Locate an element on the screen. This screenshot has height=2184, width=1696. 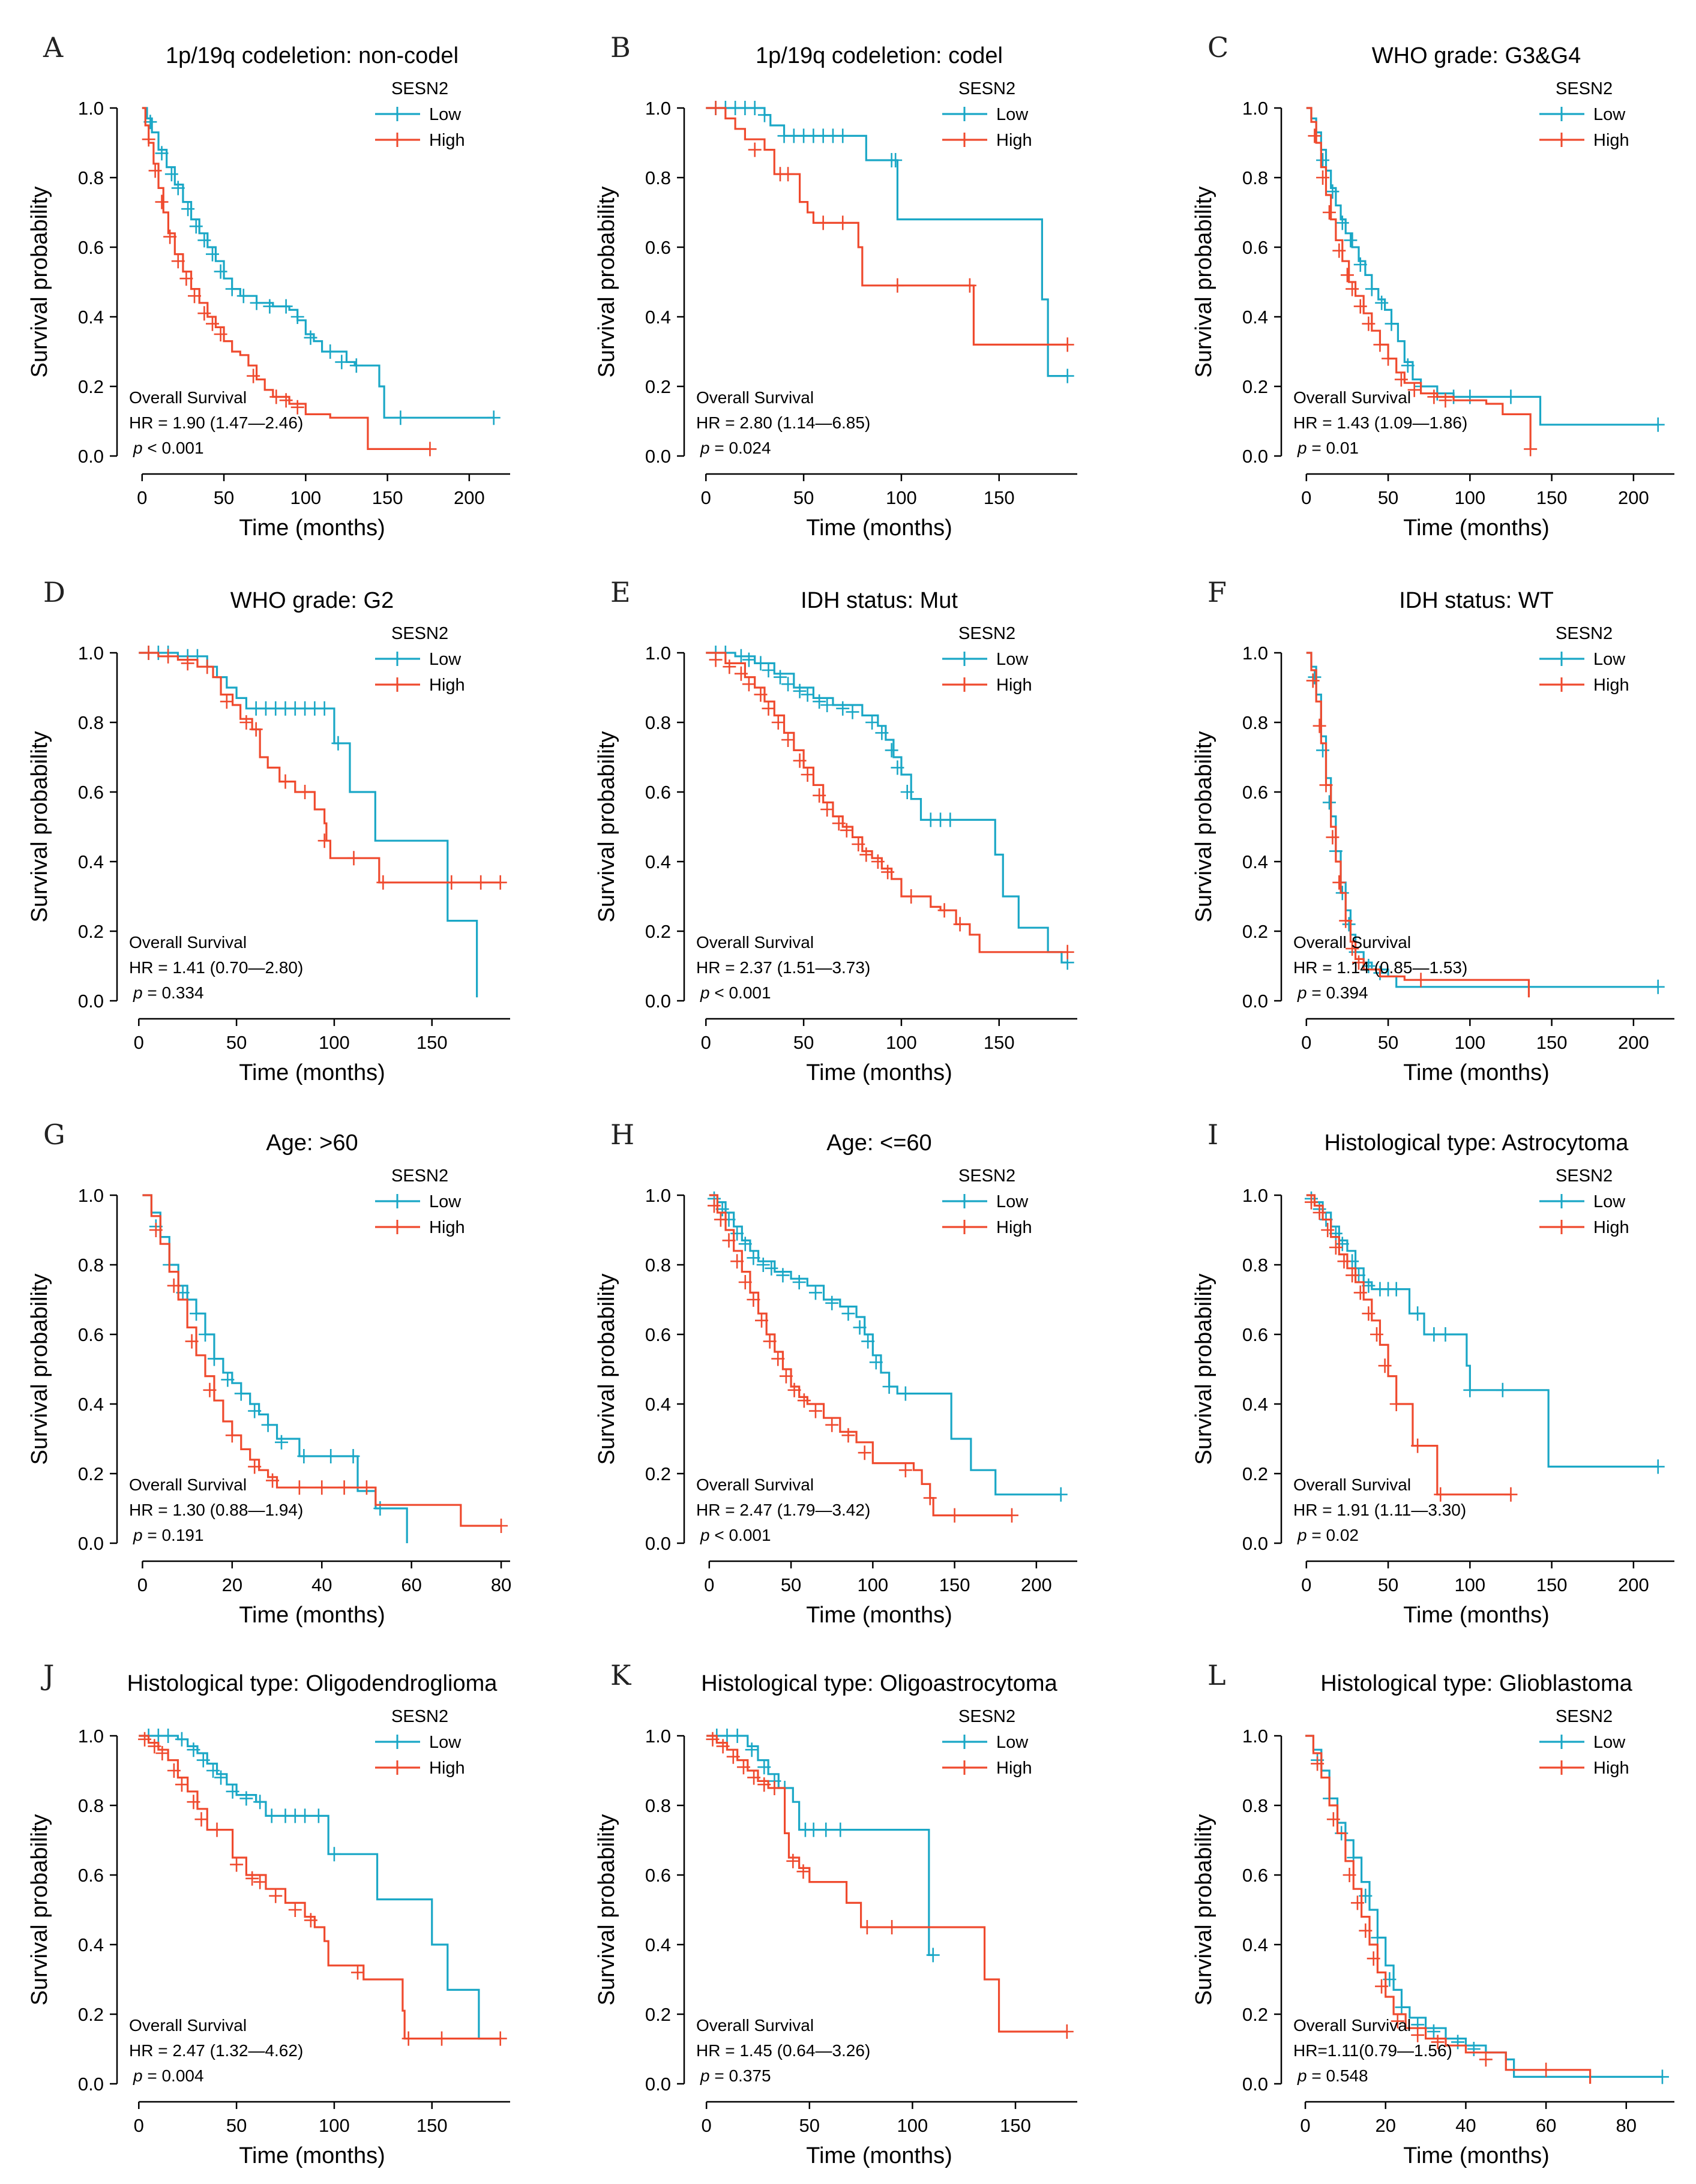
hazard-ratio: HR = 1.43 (1.09—1.86) is located at coordinates (1380, 423).